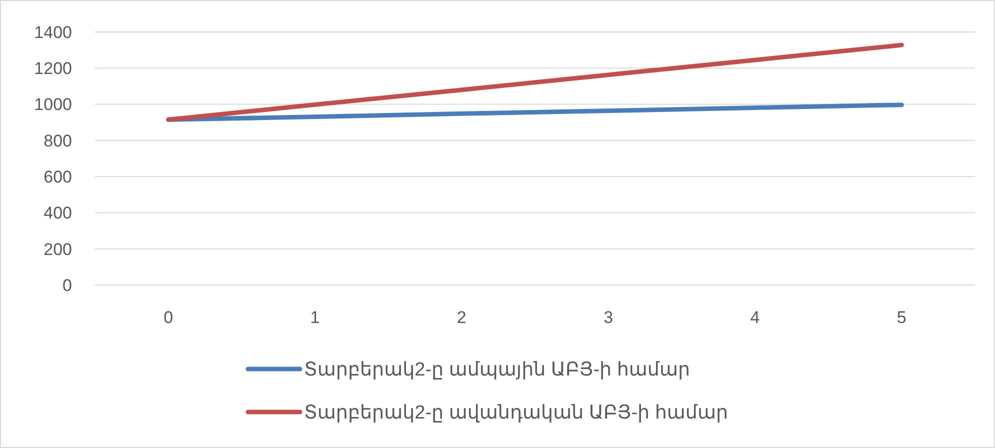  What do you see at coordinates (53, 104) in the screenshot?
I see `y-tick-label: 1000` at bounding box center [53, 104].